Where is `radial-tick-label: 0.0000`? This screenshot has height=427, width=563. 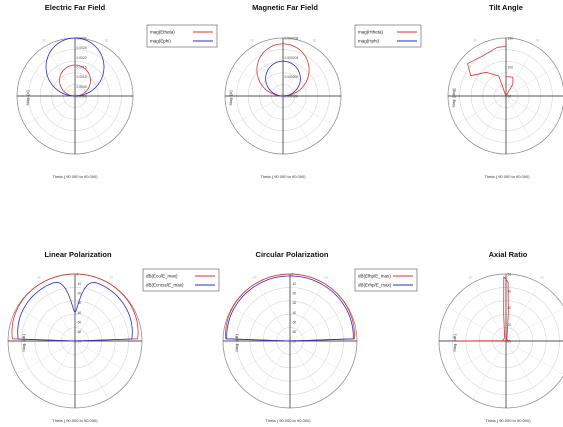
radial-tick-label: 0.0000 is located at coordinates (82, 97).